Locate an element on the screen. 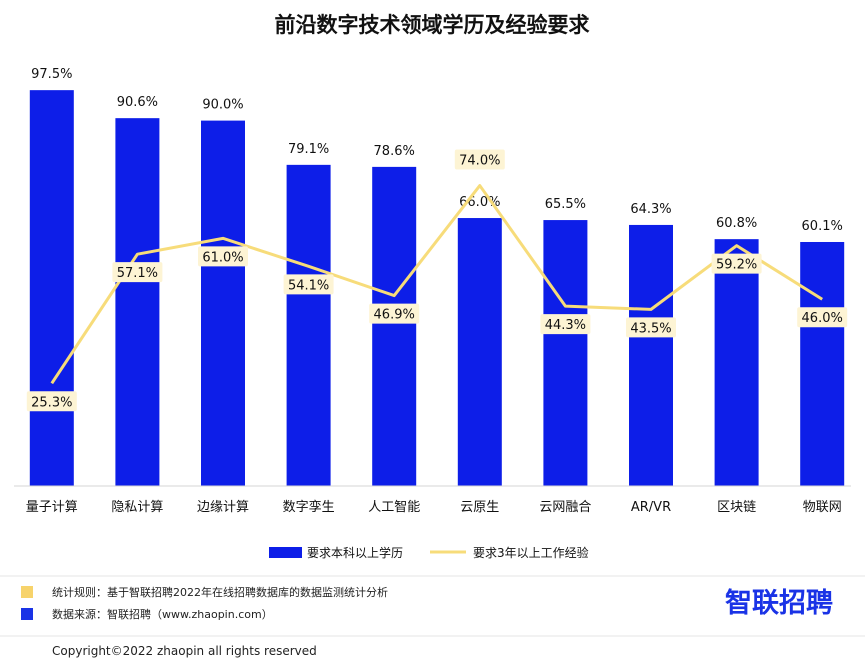 The image size is (865, 666). chart-title: 前沿数字技术领域学历及经验要求 is located at coordinates (432, 25).